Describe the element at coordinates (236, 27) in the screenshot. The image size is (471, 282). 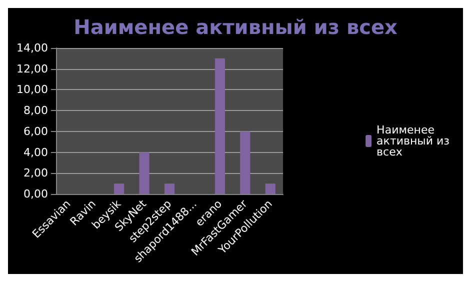
I see `chart-title: Наименее активный из всех` at that location.